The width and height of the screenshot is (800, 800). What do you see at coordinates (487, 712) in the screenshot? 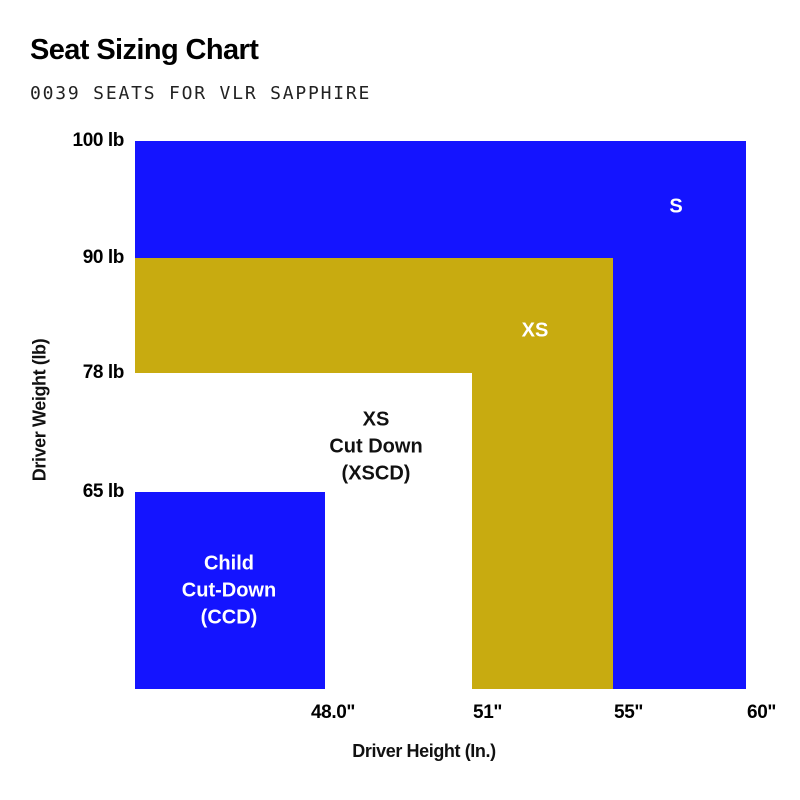
I see `x-tick-label: 51"` at bounding box center [487, 712].